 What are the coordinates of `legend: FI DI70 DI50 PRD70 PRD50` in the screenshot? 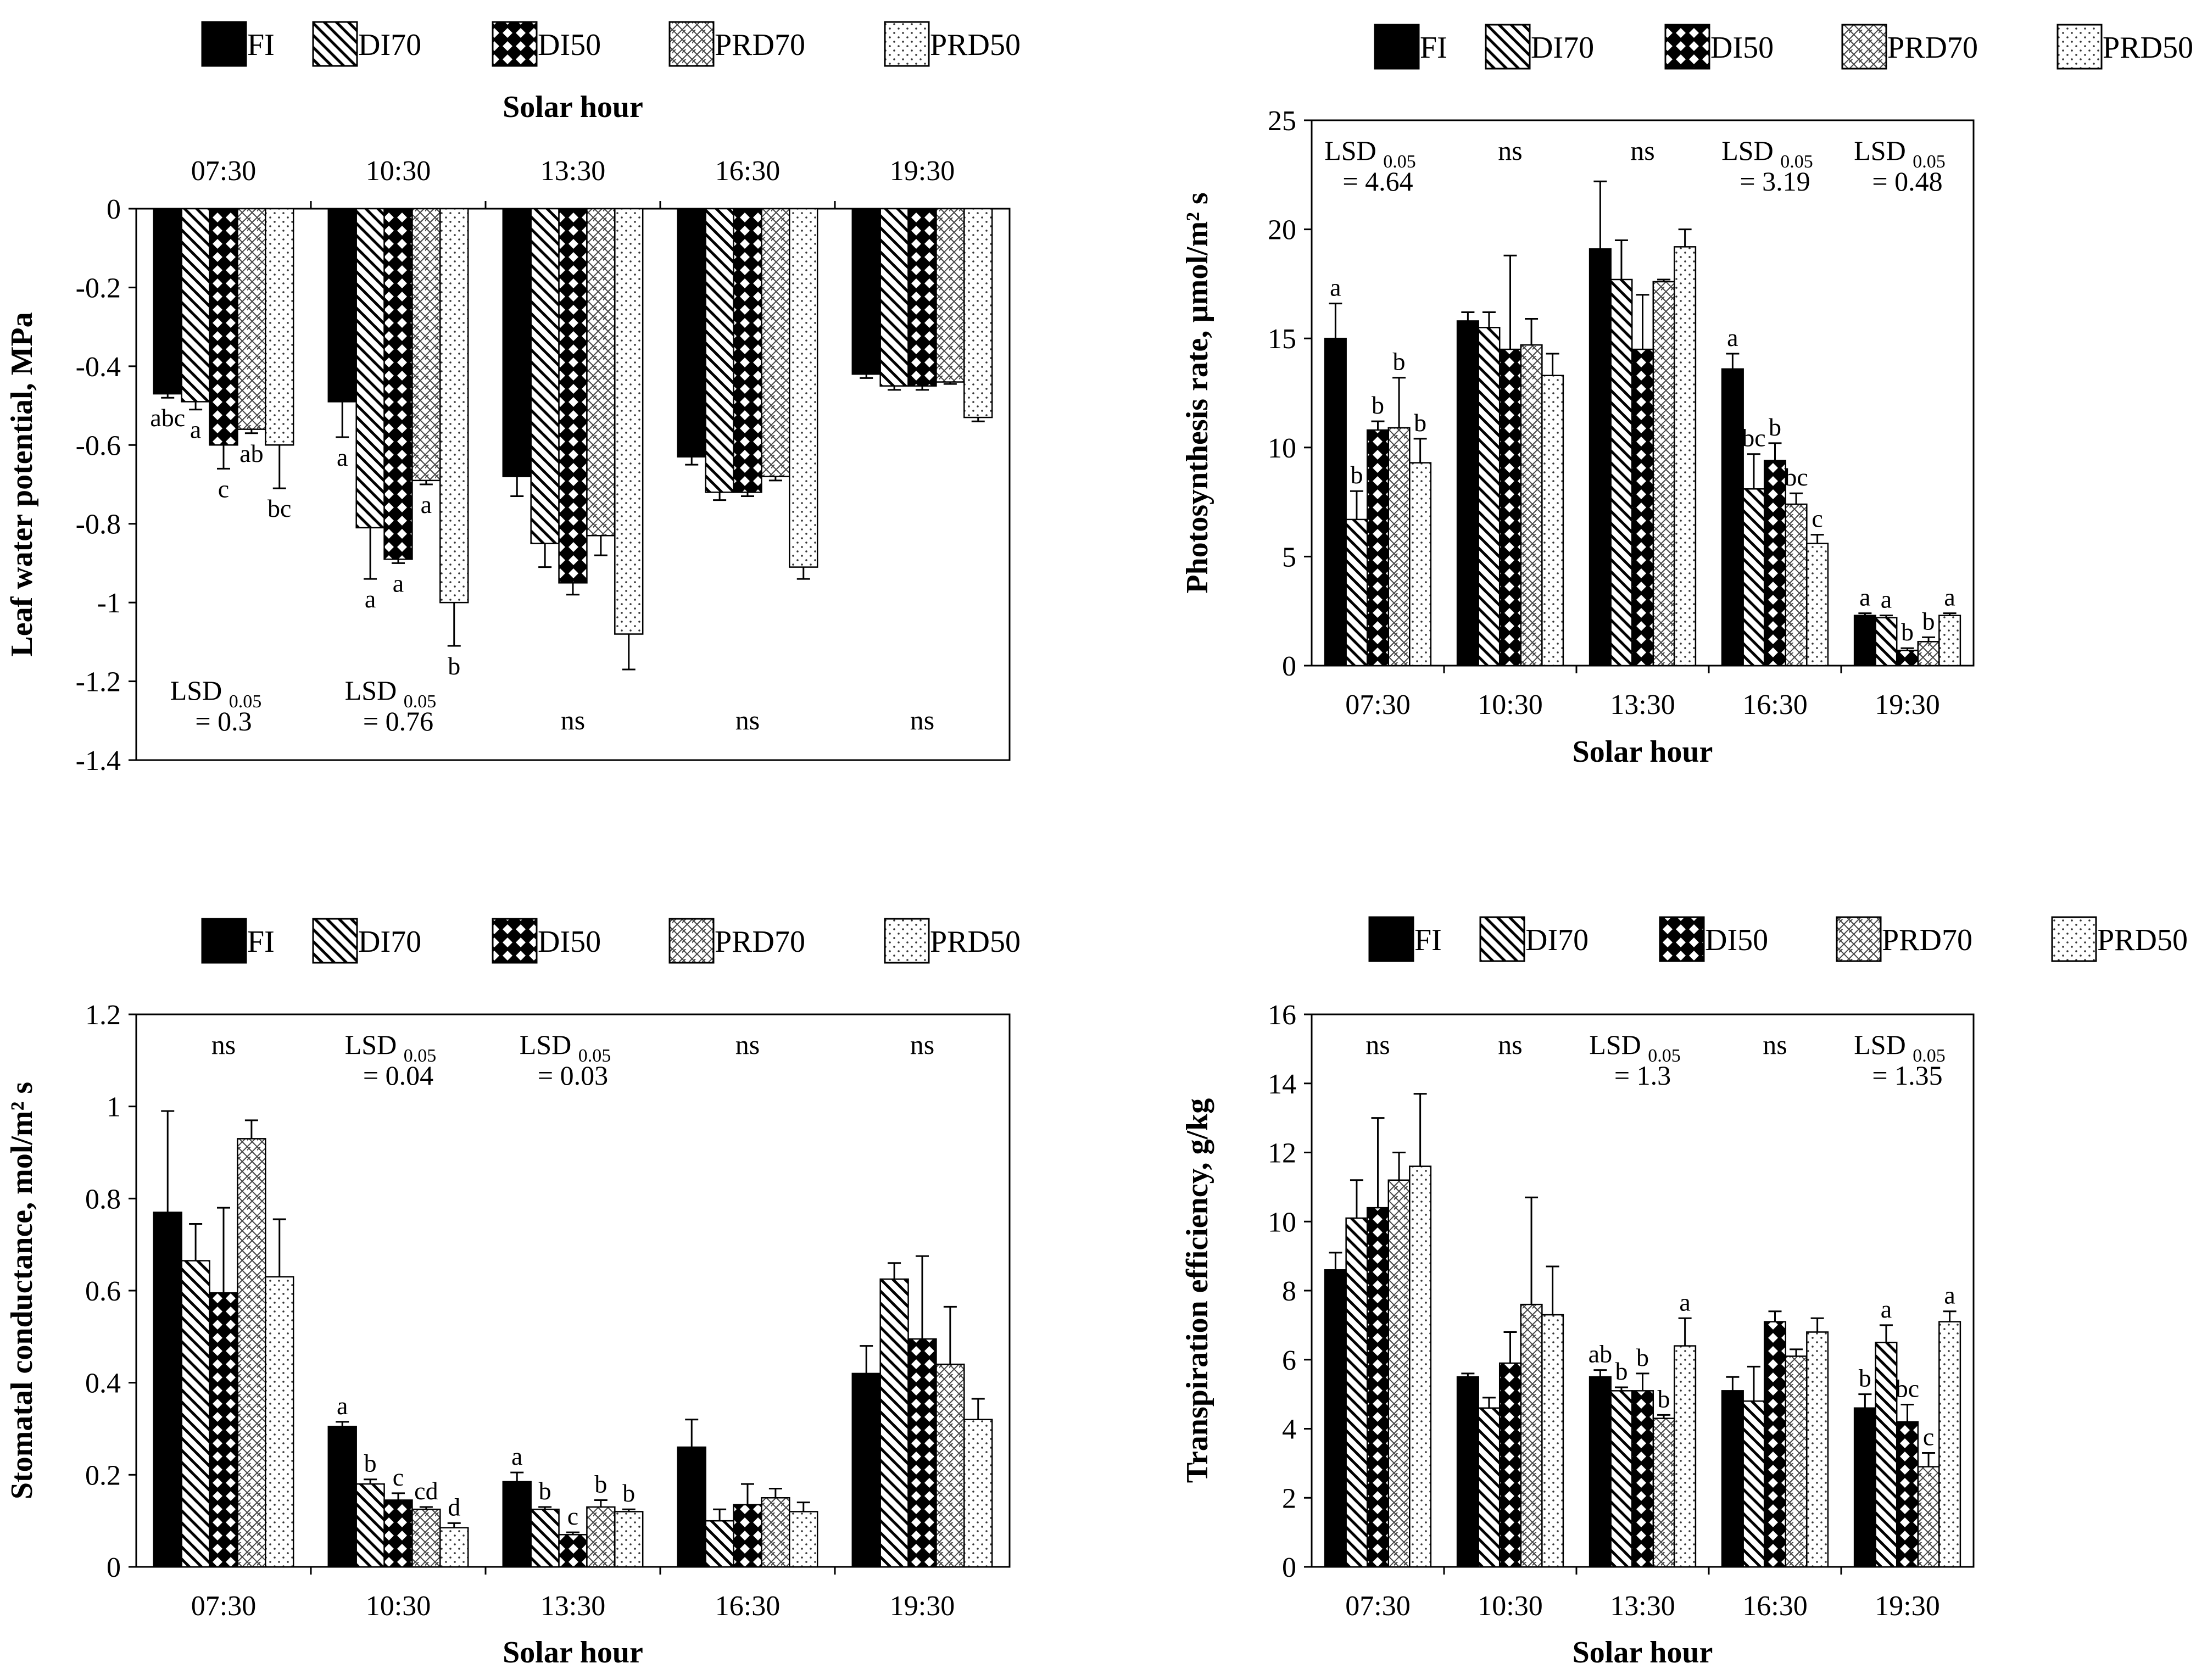 It's located at (1778, 939).